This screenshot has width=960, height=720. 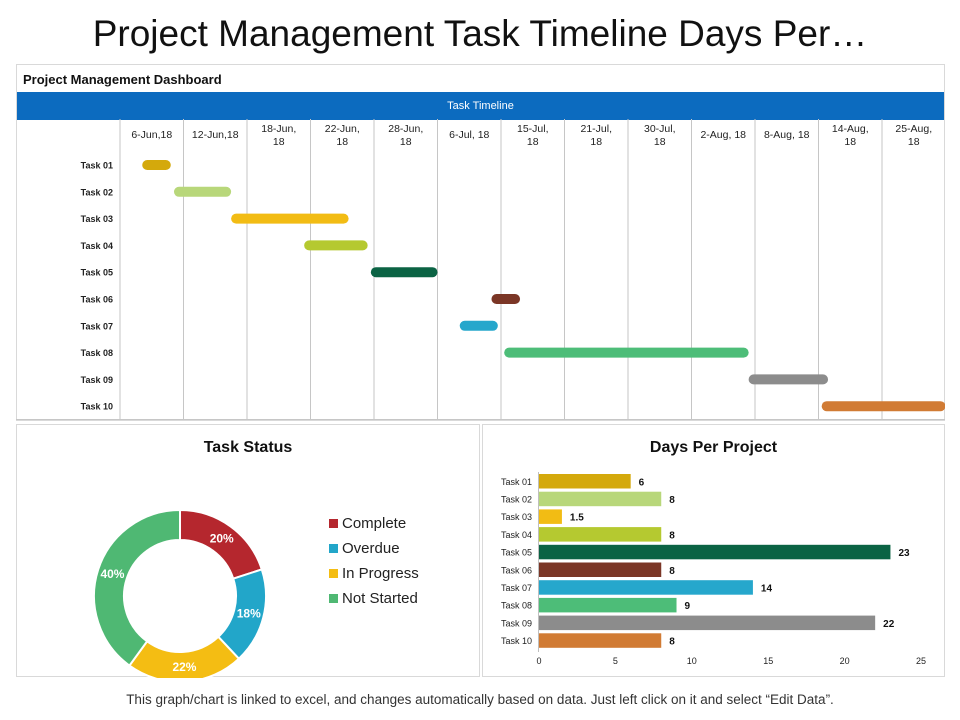 What do you see at coordinates (516, 553) in the screenshot?
I see `bar-category-label: Task 05` at bounding box center [516, 553].